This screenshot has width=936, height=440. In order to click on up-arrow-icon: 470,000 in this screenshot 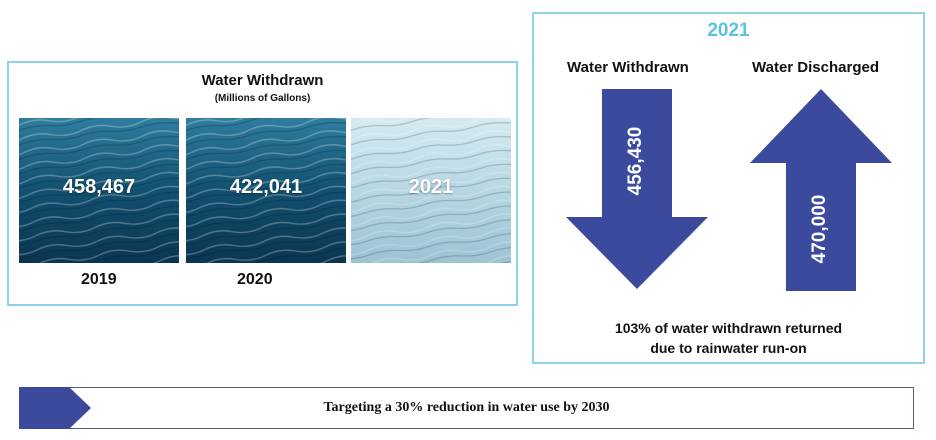, I will do `click(821, 190)`.